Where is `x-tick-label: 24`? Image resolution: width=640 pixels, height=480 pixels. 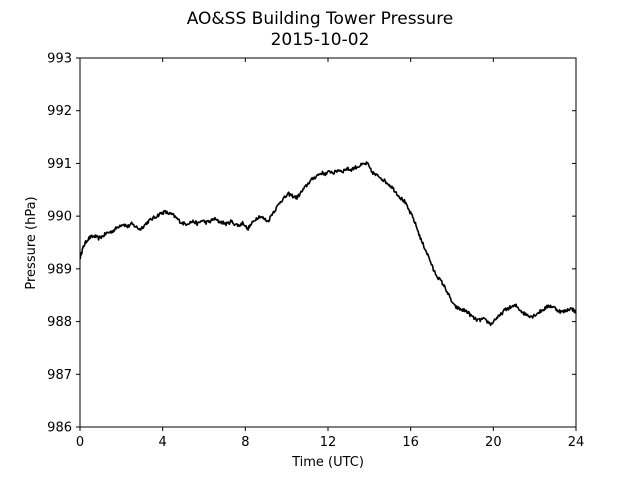
x-tick-label: 24 is located at coordinates (576, 442).